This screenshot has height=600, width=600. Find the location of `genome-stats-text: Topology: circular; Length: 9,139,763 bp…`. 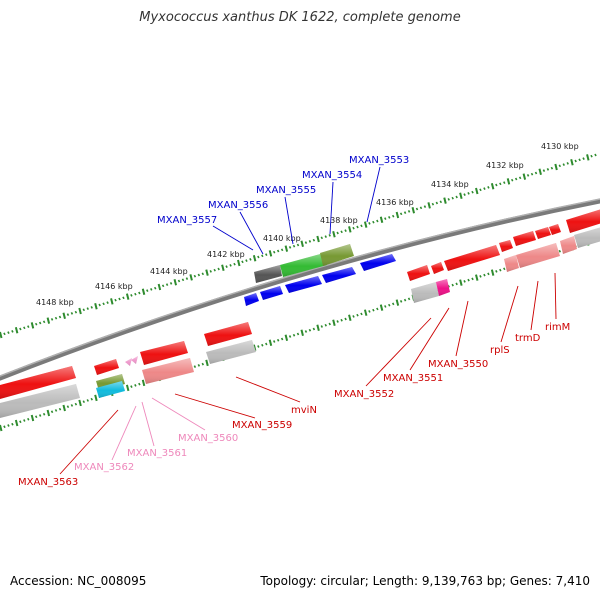

genome-stats-text: Topology: circular; Length: 9,139,763 bp… is located at coordinates (425, 581).